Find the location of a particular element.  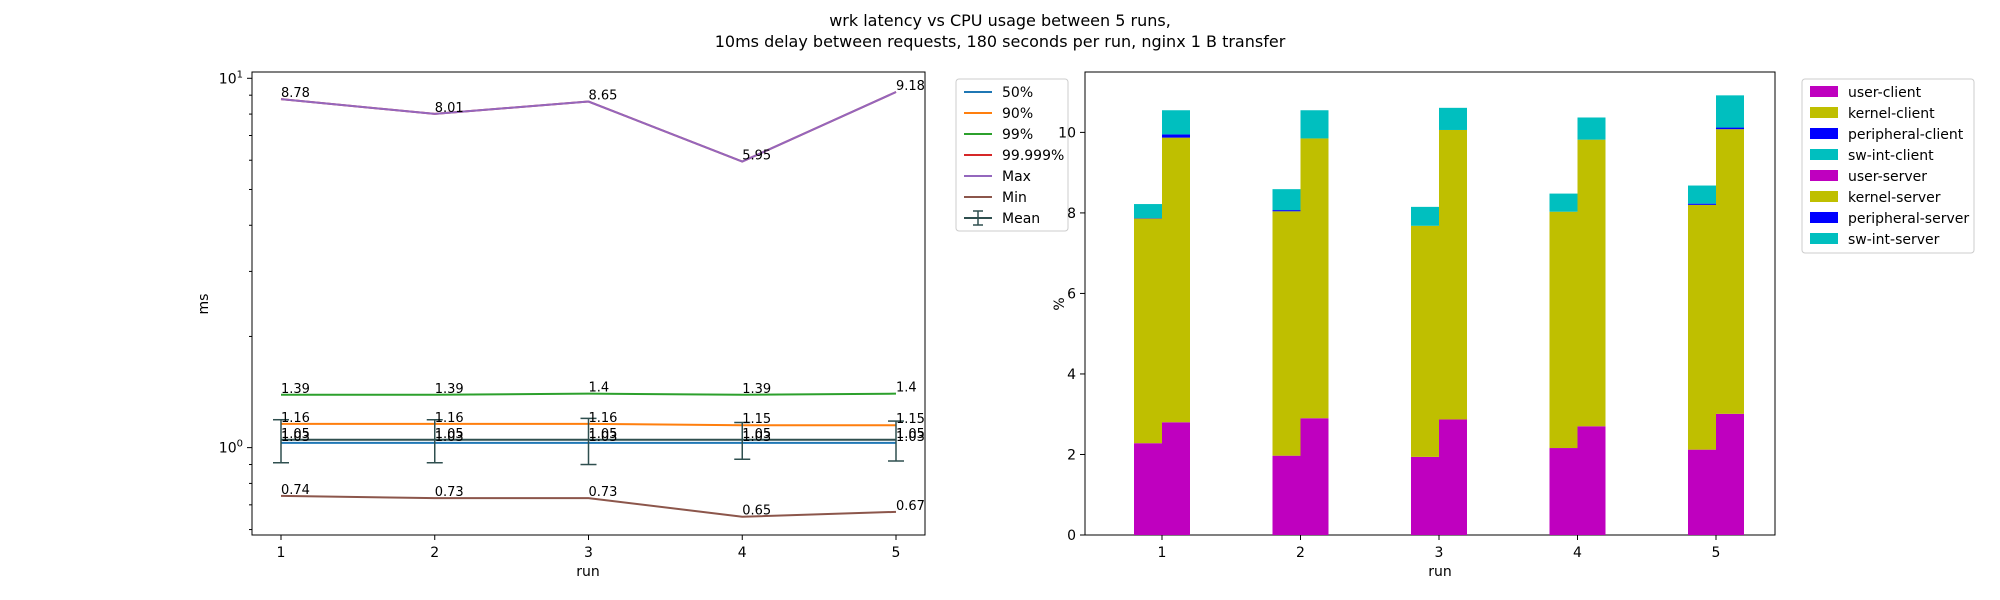

cpu-x-tick-label: 5 is located at coordinates (1716, 553).